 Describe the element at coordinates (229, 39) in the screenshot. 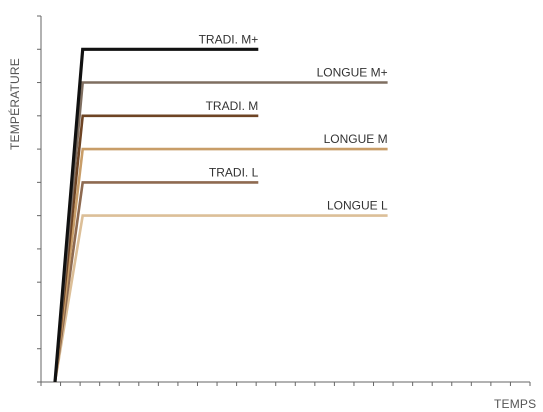

I see `series-label: TRADI. M+` at that location.